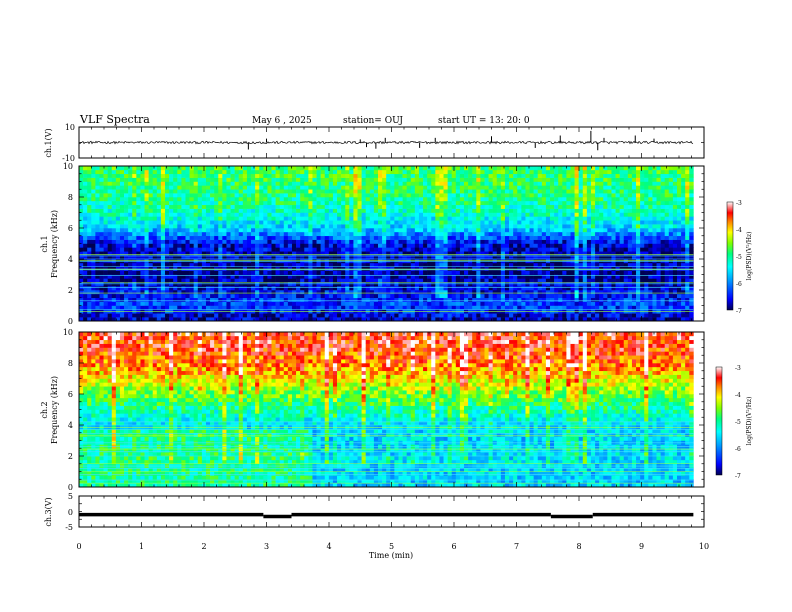  What do you see at coordinates (282, 237) in the screenshot?
I see `ch1-spectrogram-cell-1981` at bounding box center [282, 237].